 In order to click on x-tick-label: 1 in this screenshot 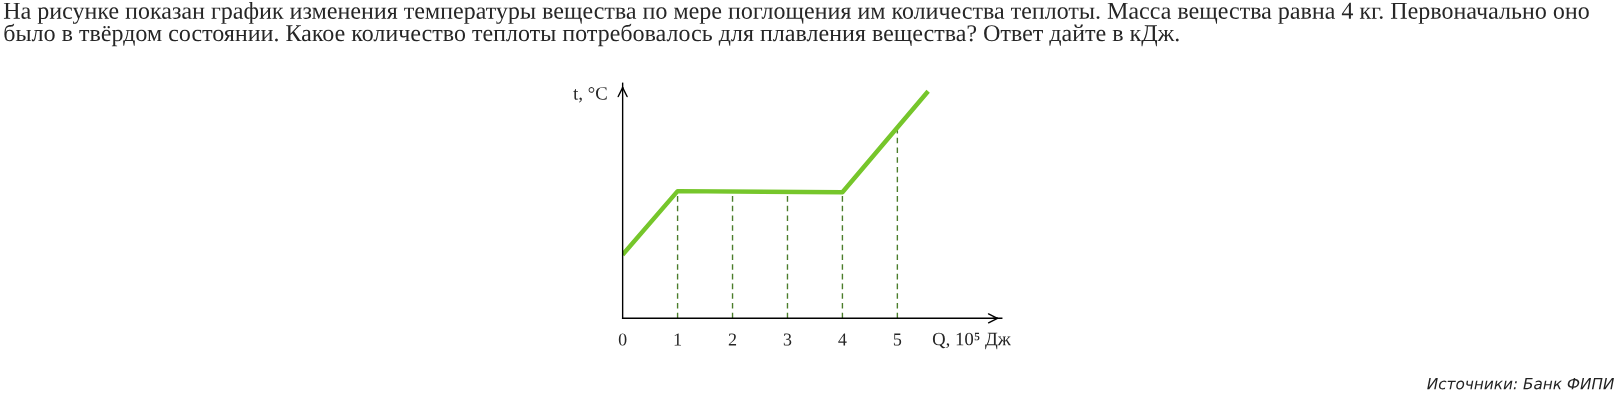, I will do `click(678, 339)`.